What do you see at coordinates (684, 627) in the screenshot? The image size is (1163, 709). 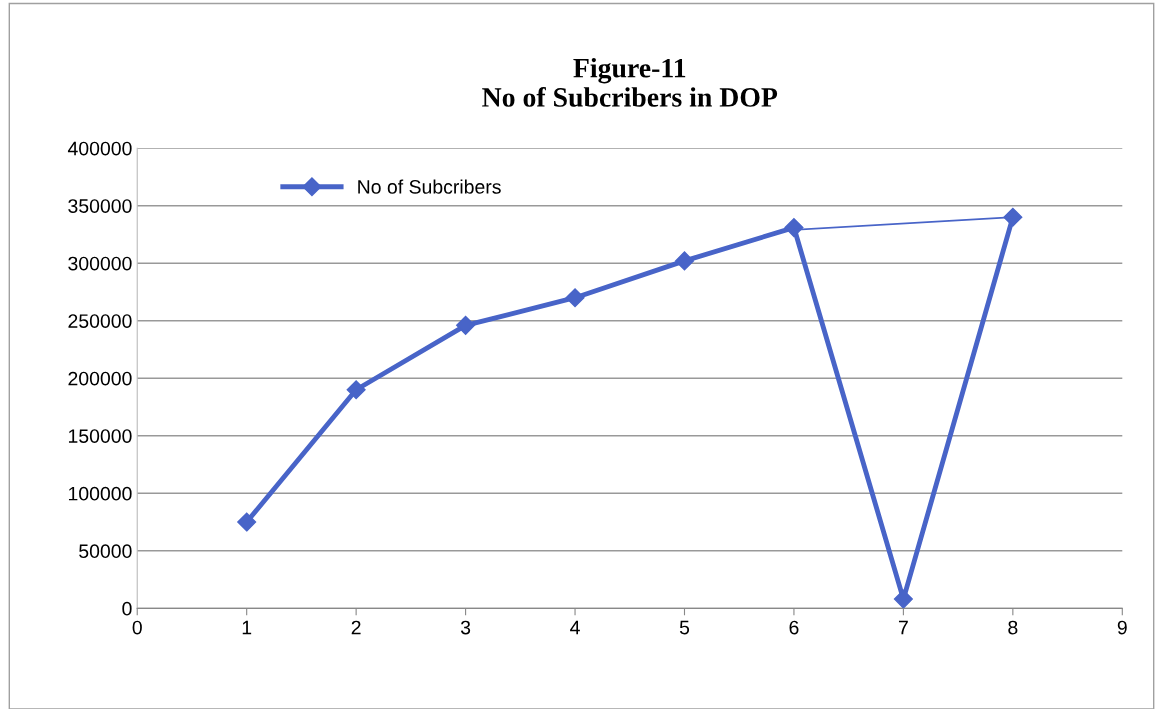 I see `x-tick-label: 5` at bounding box center [684, 627].